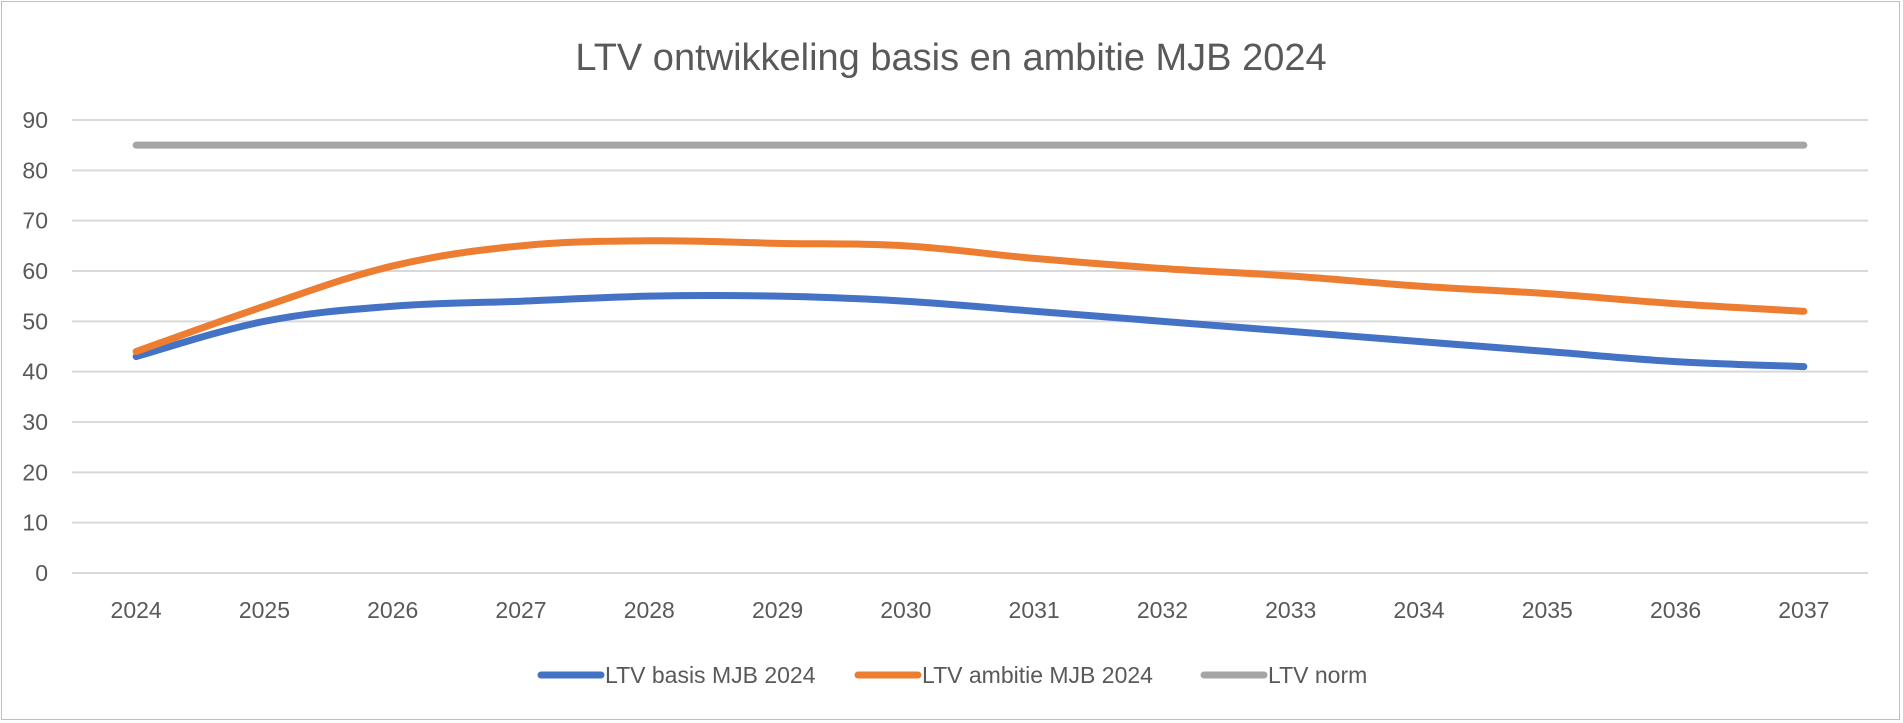  Describe the element at coordinates (1037, 675) in the screenshot. I see `legend-label-ltv-ambitie-mjb-2024: LTV ambitie MJB 2024` at that location.